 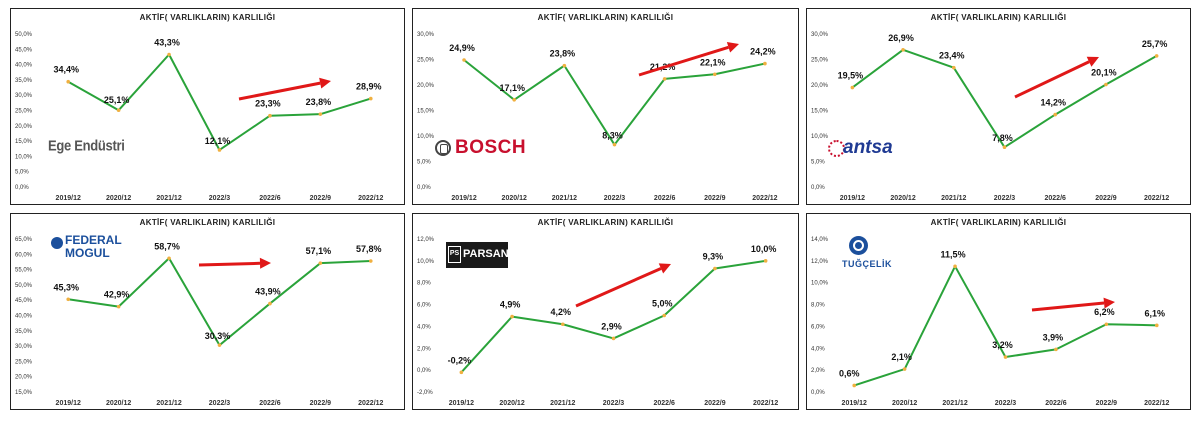 I want to click on data-label: 28,9%, so click(x=369, y=87).